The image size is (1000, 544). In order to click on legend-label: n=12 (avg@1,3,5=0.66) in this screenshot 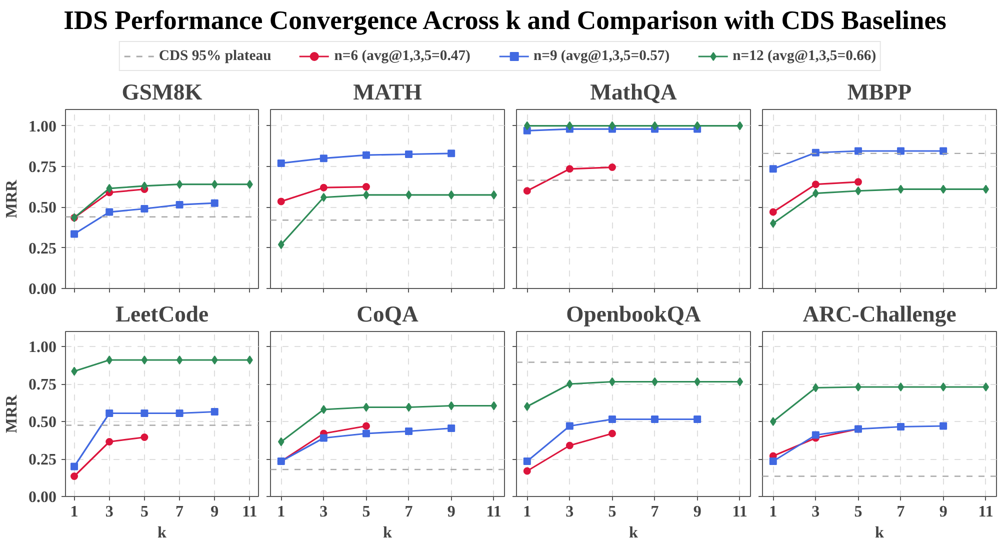, I will do `click(804, 56)`.